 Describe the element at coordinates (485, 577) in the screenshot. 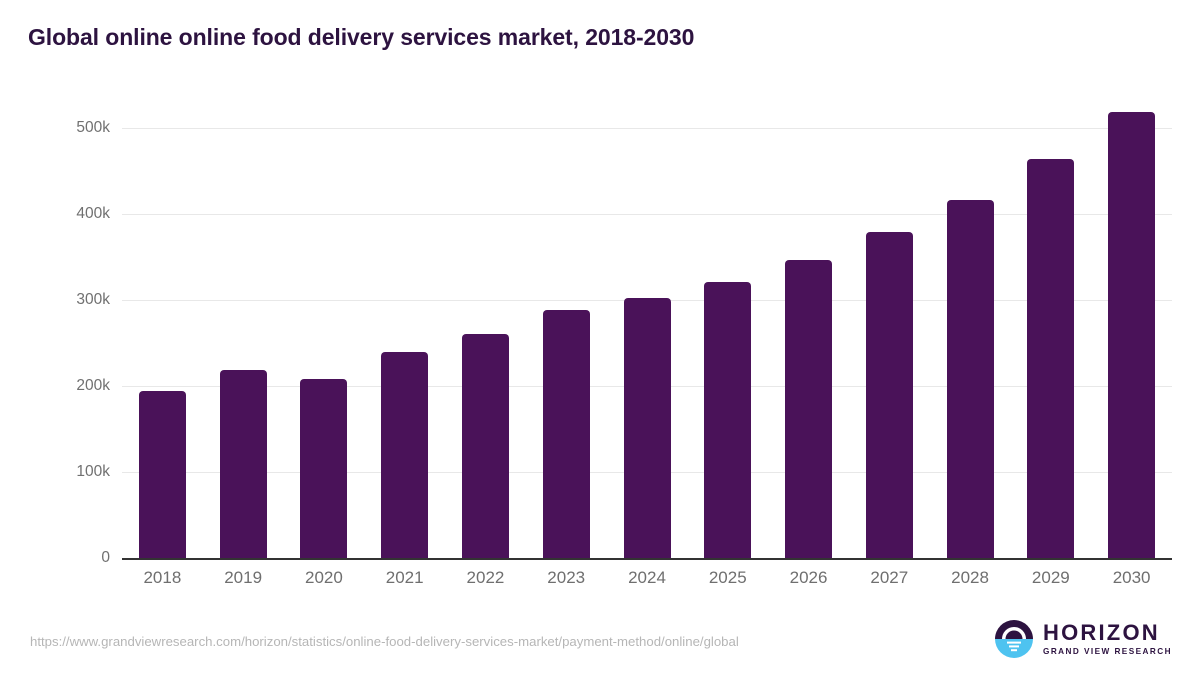

I see `x-axis-tick-label: 2022` at that location.